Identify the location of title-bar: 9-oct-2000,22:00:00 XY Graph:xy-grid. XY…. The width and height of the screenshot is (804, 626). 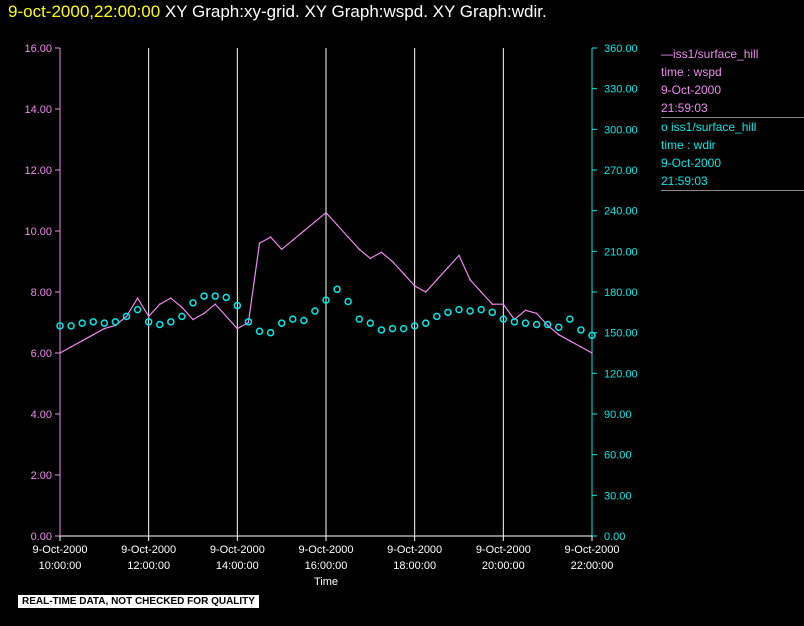
(277, 13).